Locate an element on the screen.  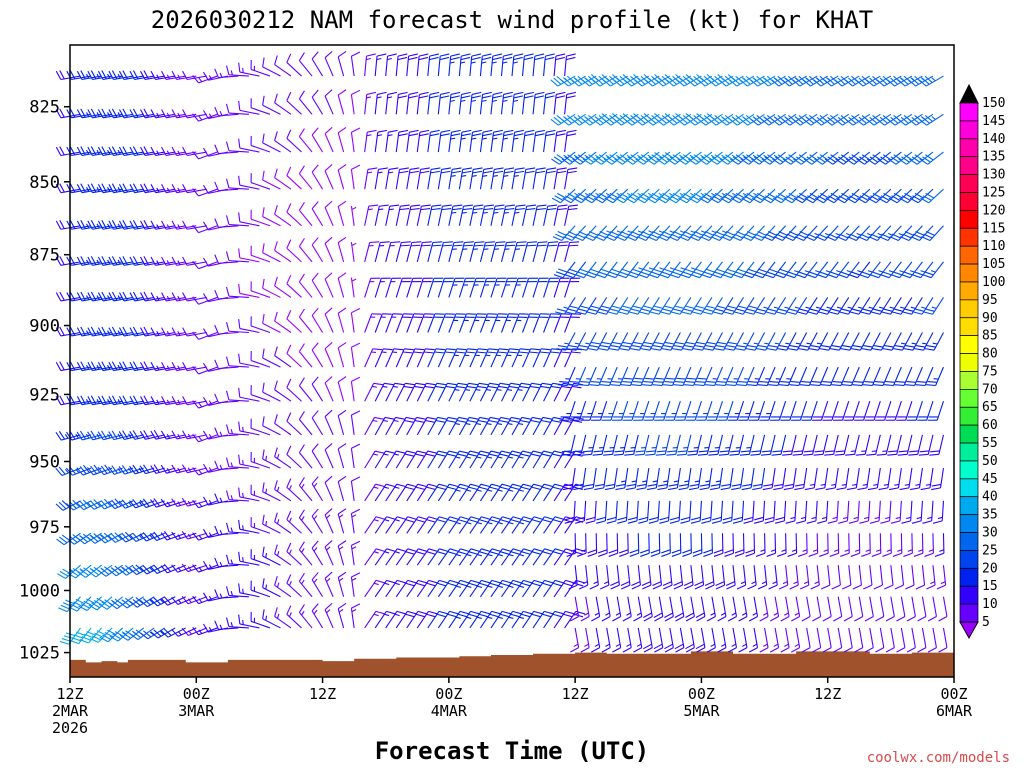
y-tick-label: 1025 is located at coordinates (39, 654).